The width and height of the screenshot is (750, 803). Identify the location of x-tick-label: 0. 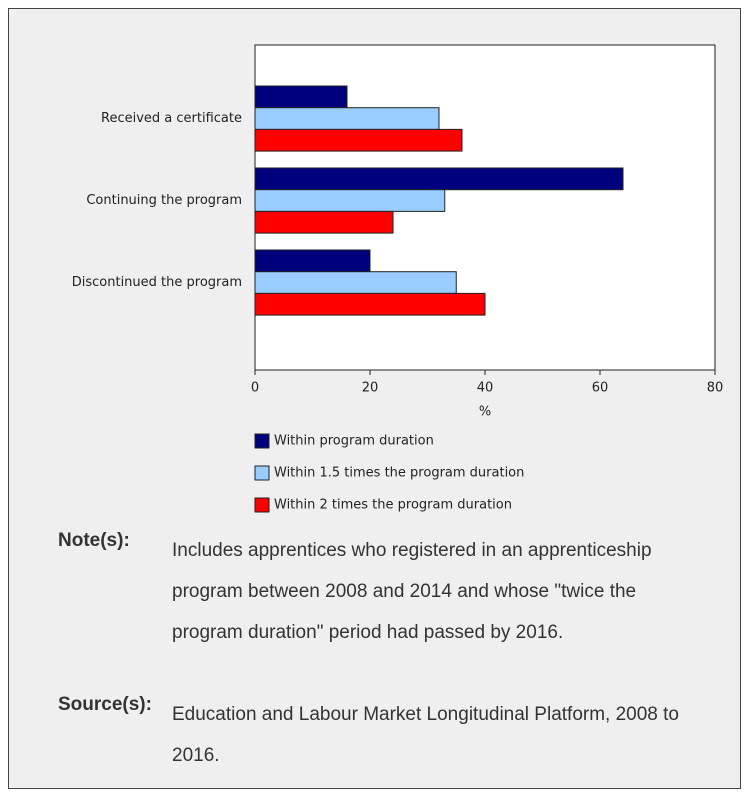
(255, 388).